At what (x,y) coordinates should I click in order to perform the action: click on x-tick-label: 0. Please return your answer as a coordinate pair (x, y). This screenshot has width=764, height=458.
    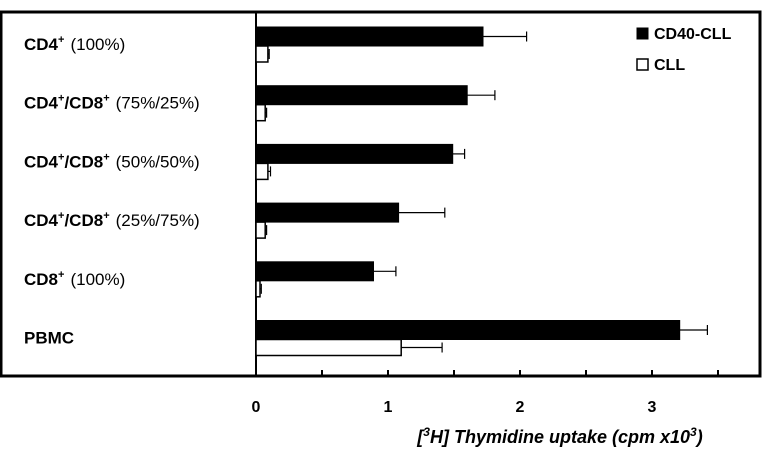
    Looking at the image, I should click on (256, 407).